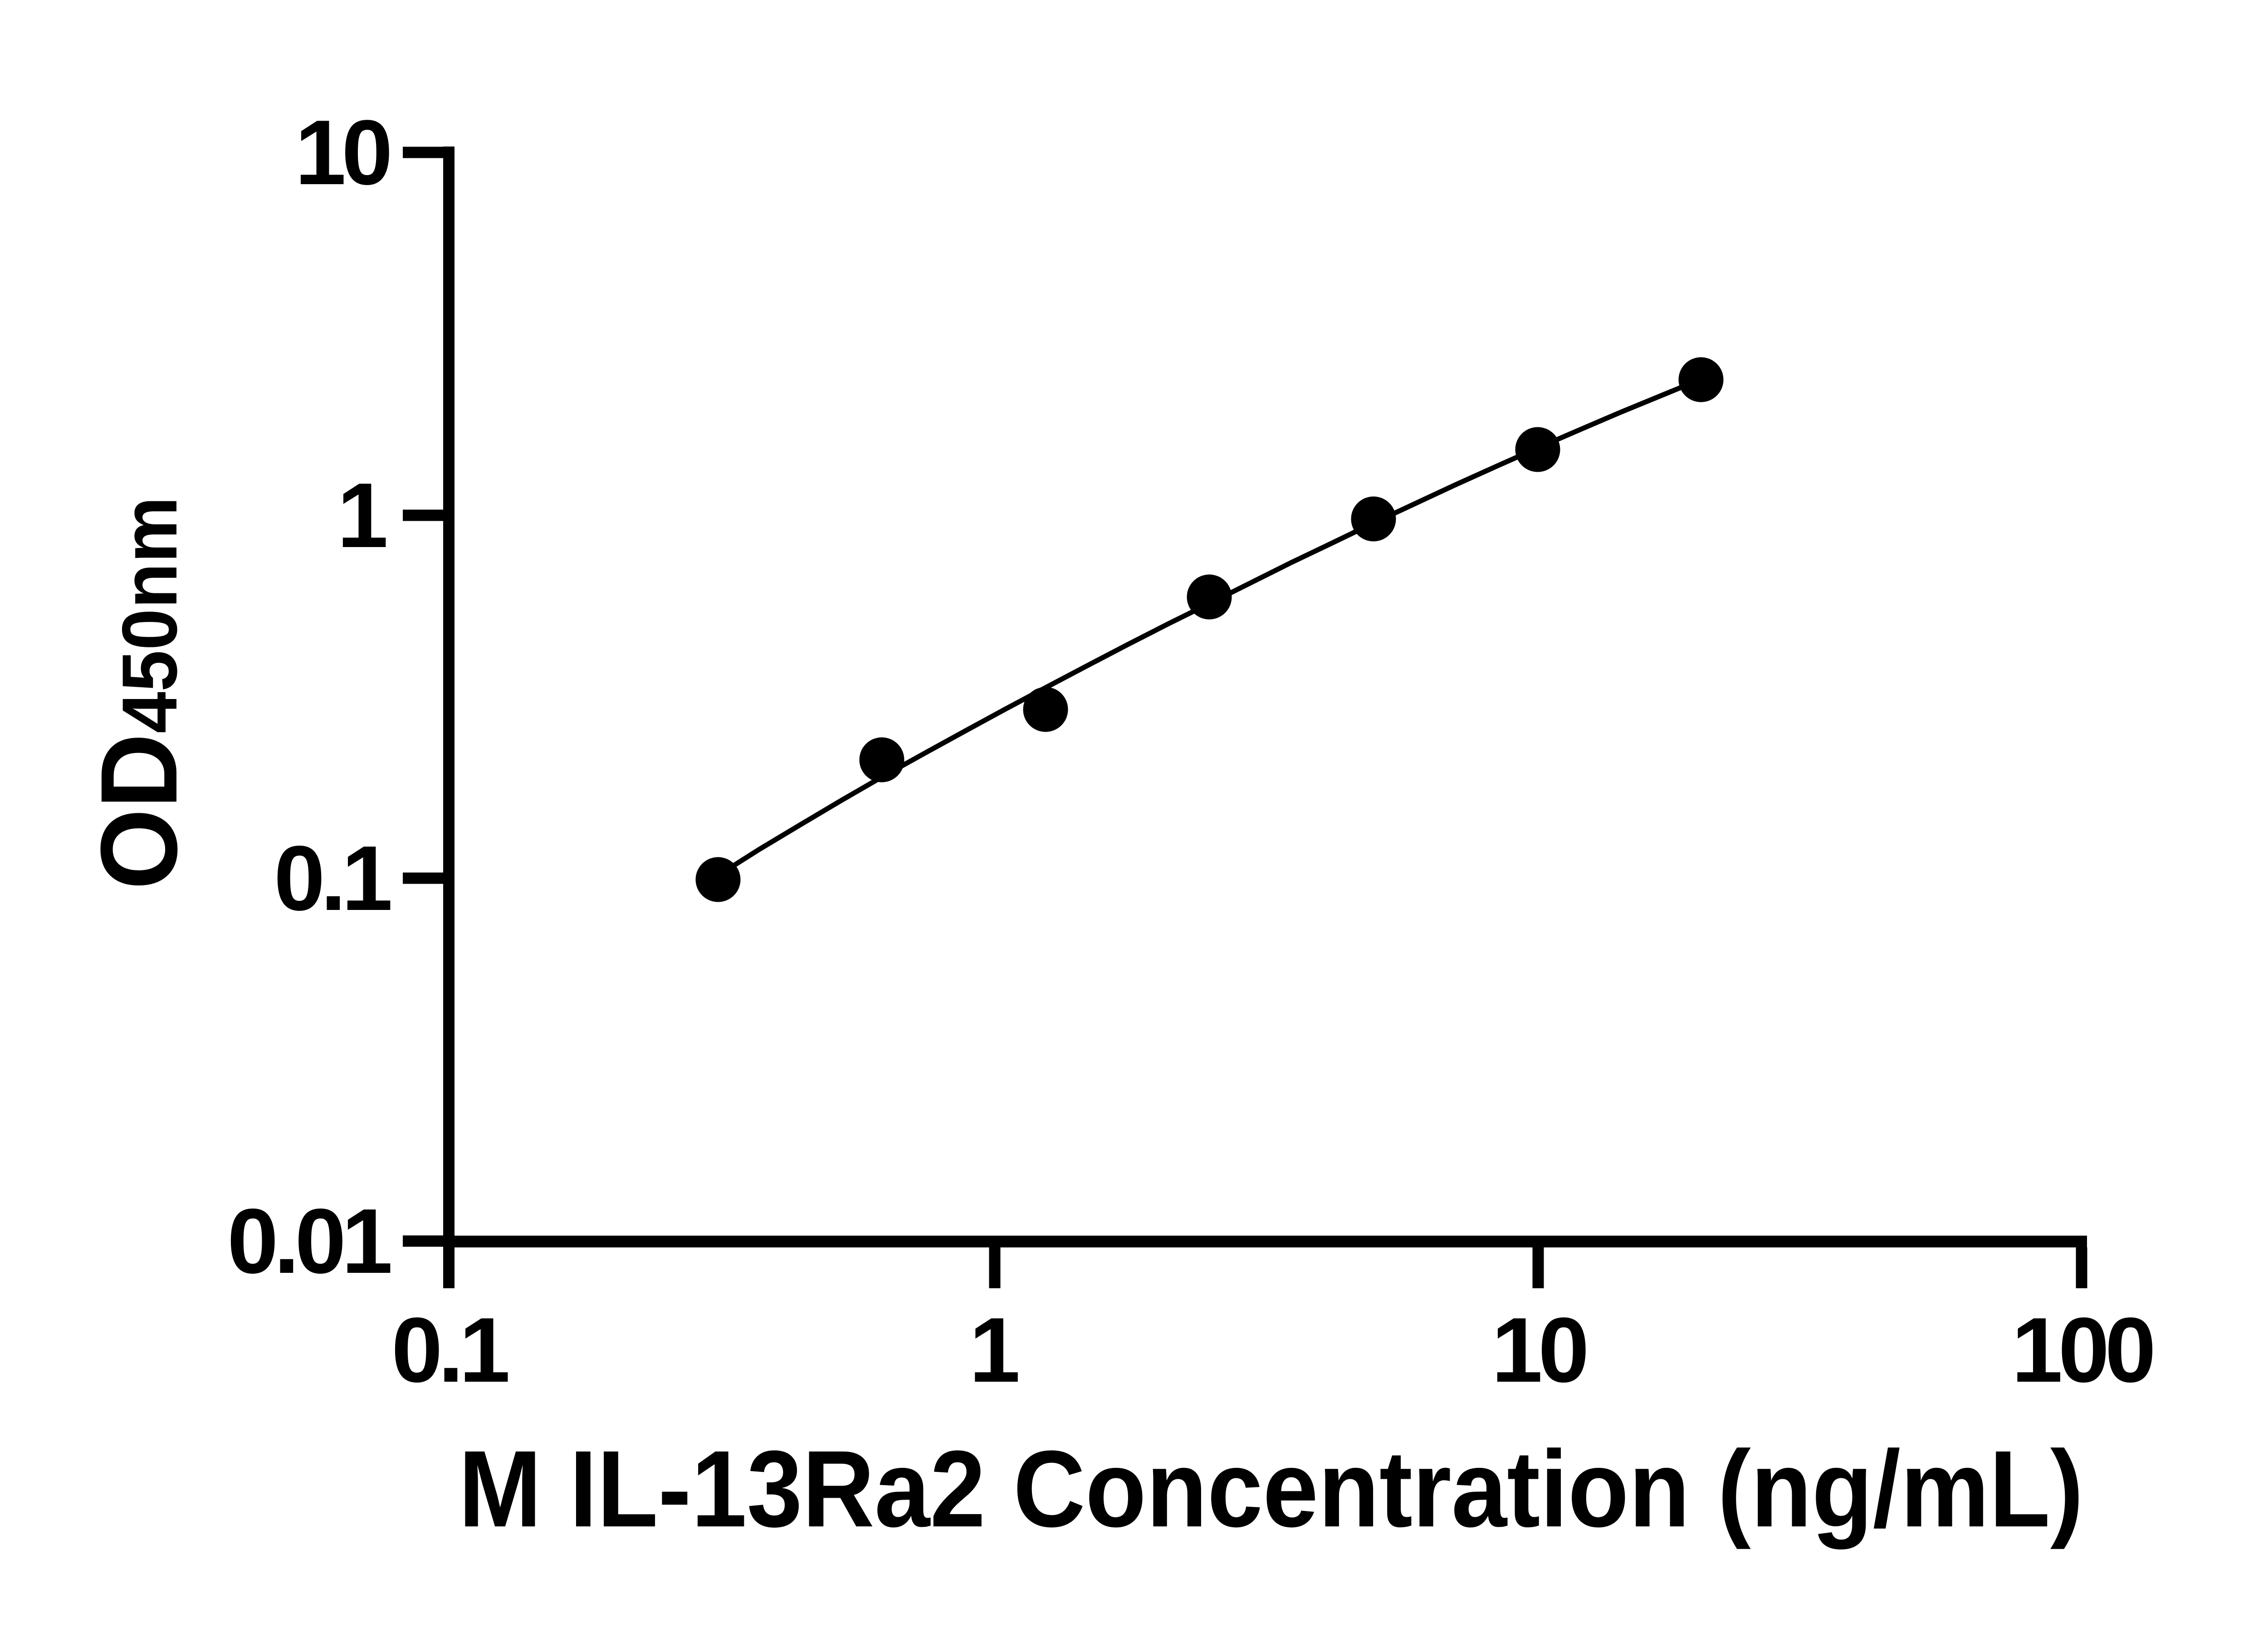 Image resolution: width=2268 pixels, height=1633 pixels. I want to click on svg-text:M IL-13Ra2 Concentration (ng/m: M IL-13Ra2 Concentration (ng/mL), so click(1271, 1489).